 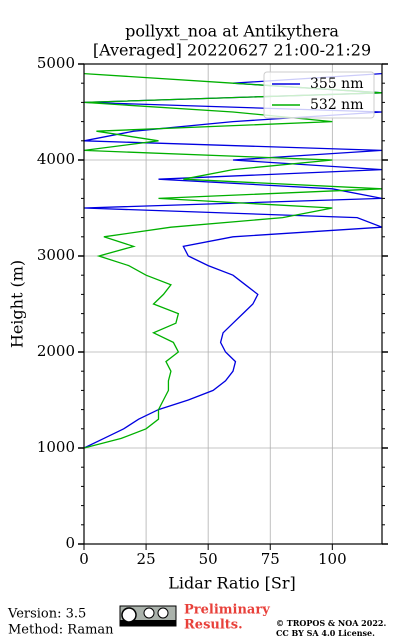 I want to click on chart-subtitle: [Averaged] 20220627 21:00-21:29, so click(x=232, y=50).